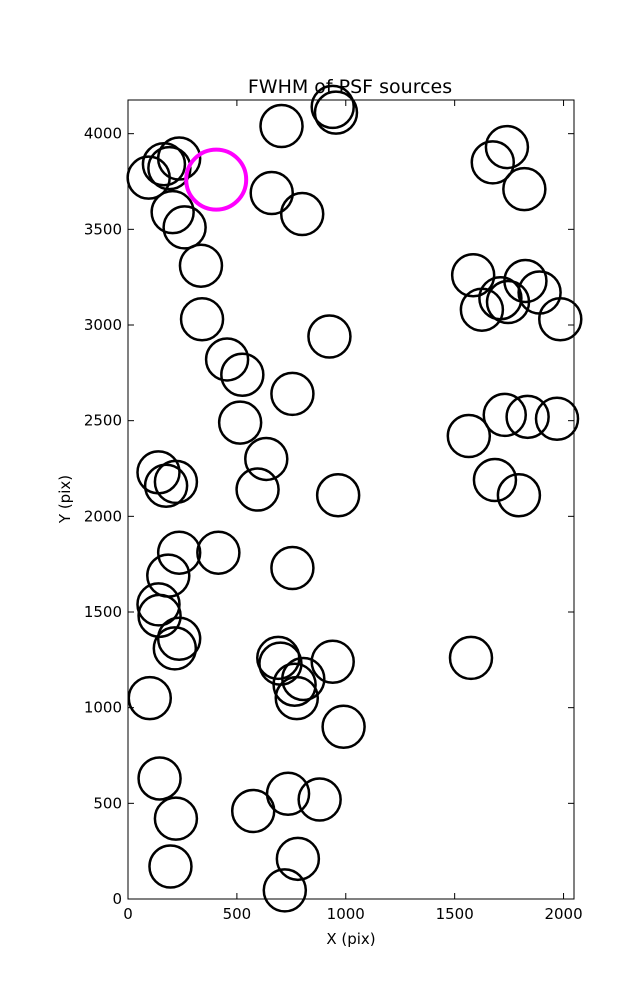 Image resolution: width=637 pixels, height=1000 pixels. Describe the element at coordinates (103, 325) in the screenshot. I see `y-tick-label: 3000` at that location.